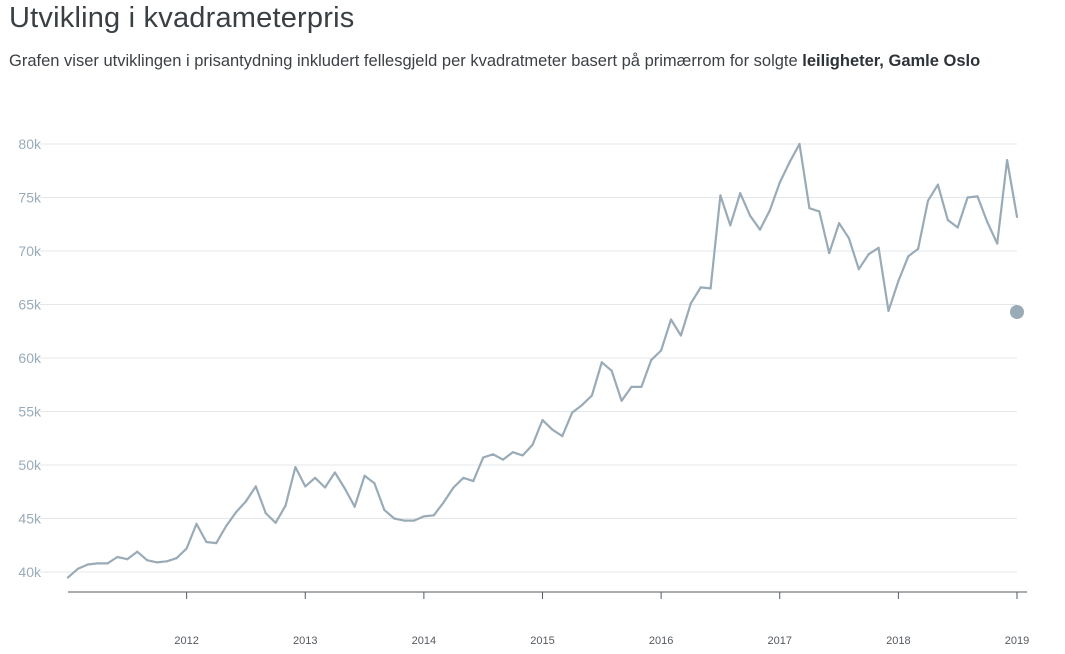 Image resolution: width=1065 pixels, height=654 pixels. Describe the element at coordinates (30, 251) in the screenshot. I see `y-tick-label: 70k` at that location.